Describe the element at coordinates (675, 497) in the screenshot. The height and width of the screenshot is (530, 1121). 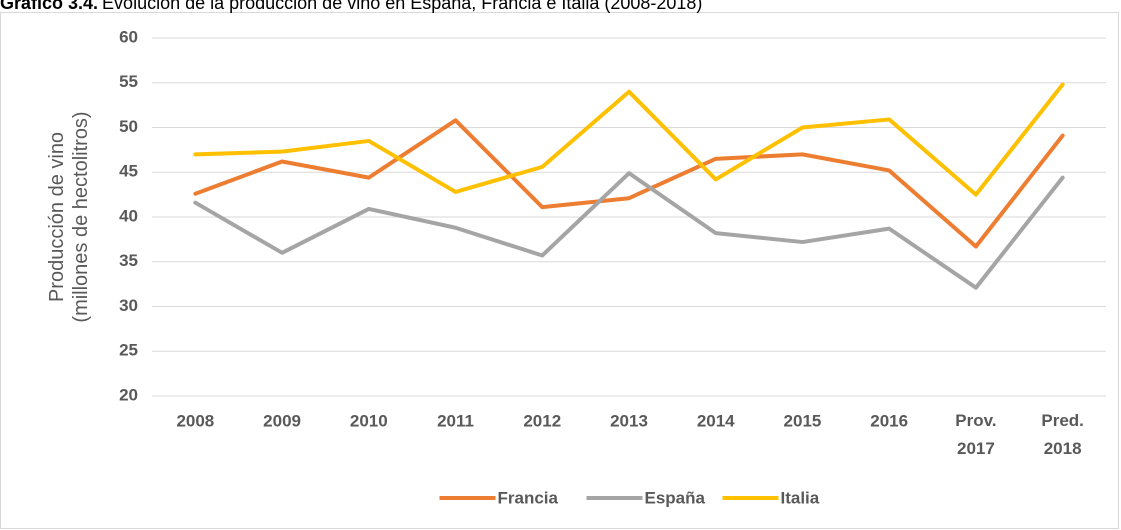
I see `legend-label: España` at that location.